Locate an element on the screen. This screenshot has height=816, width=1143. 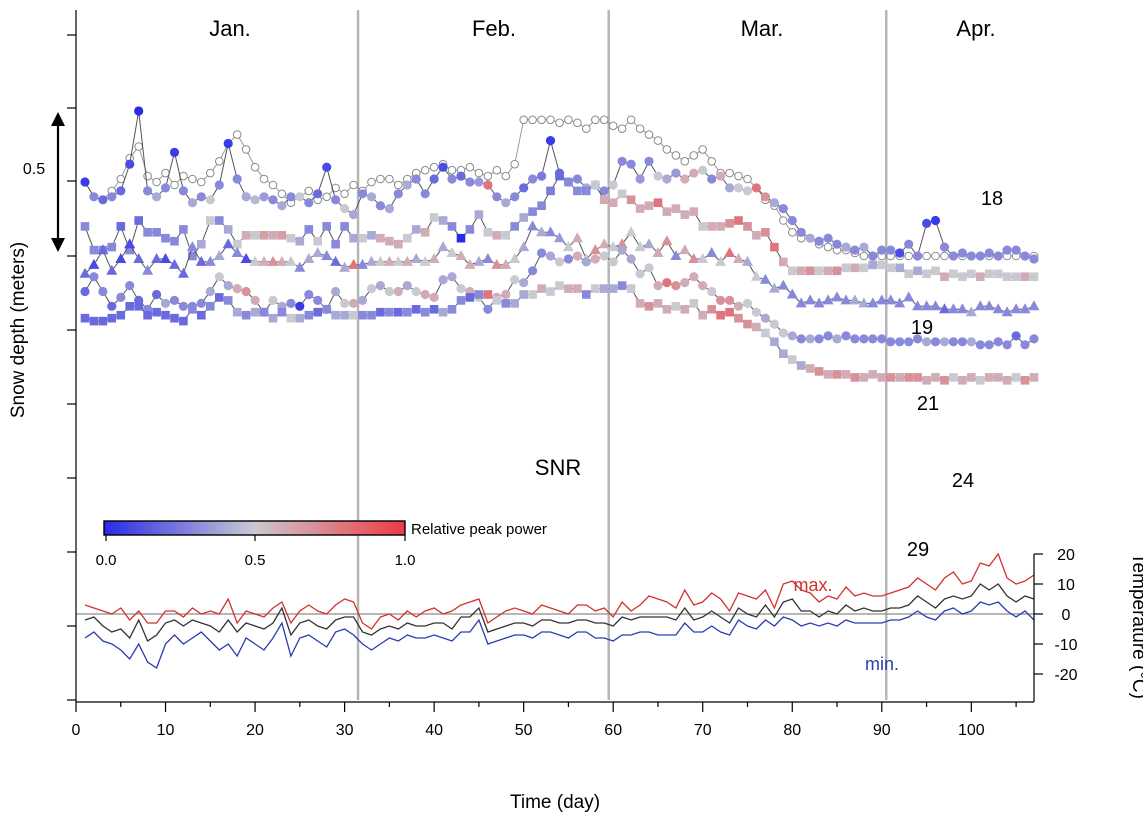
x-tick-label: 100 is located at coordinates (971, 730).